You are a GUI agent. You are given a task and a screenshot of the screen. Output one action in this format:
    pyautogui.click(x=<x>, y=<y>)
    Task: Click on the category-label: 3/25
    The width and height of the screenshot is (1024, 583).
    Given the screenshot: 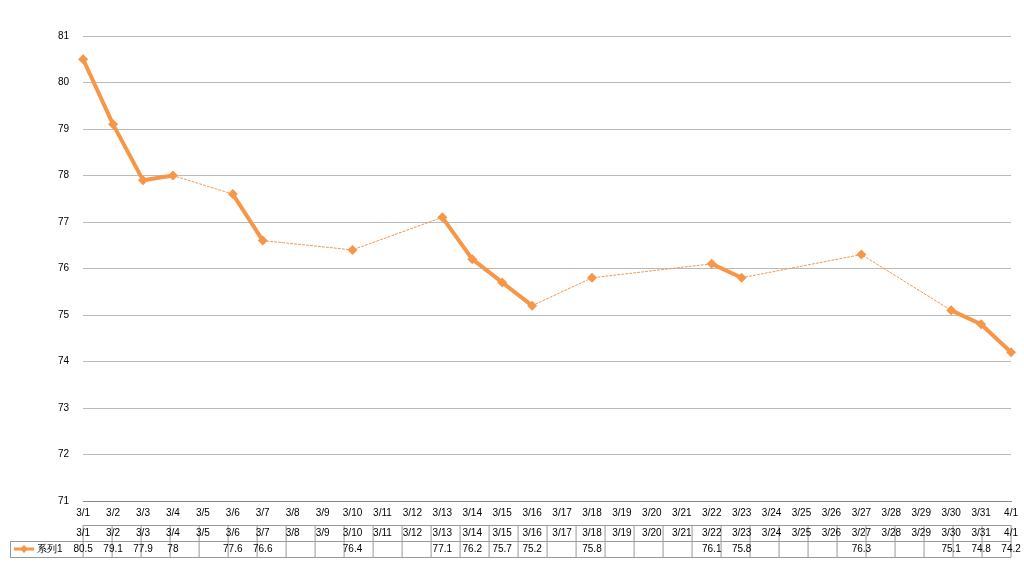 What is the action you would take?
    pyautogui.click(x=801, y=532)
    